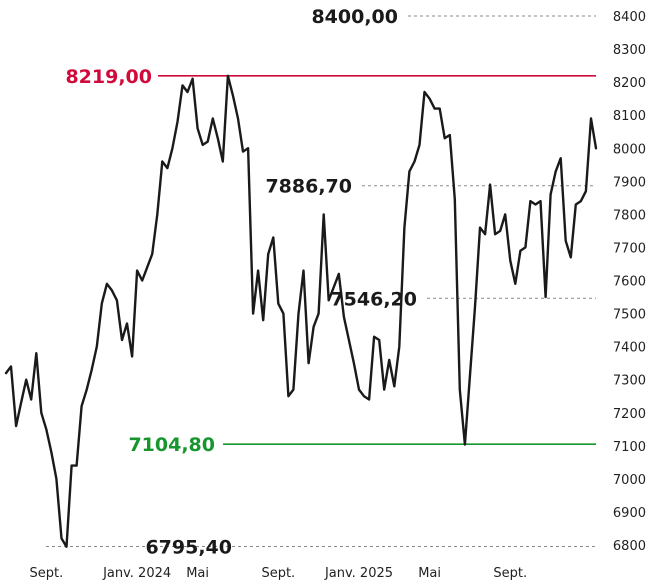  What do you see at coordinates (308, 187) in the screenshot?
I see `reference-label-2: 7886,70` at bounding box center [308, 187].